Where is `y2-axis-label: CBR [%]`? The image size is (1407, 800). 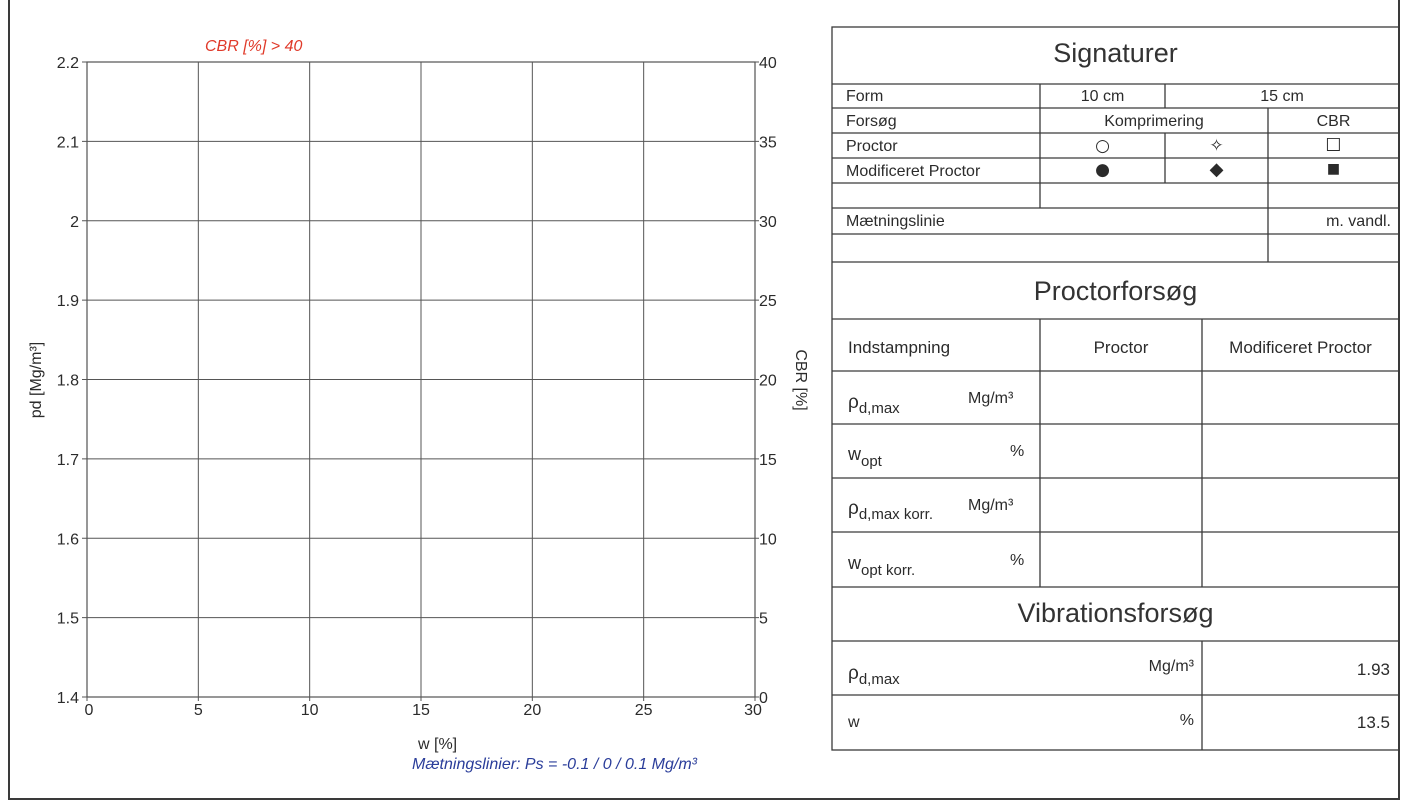
y2-axis-label: CBR [%] is located at coordinates (800, 379).